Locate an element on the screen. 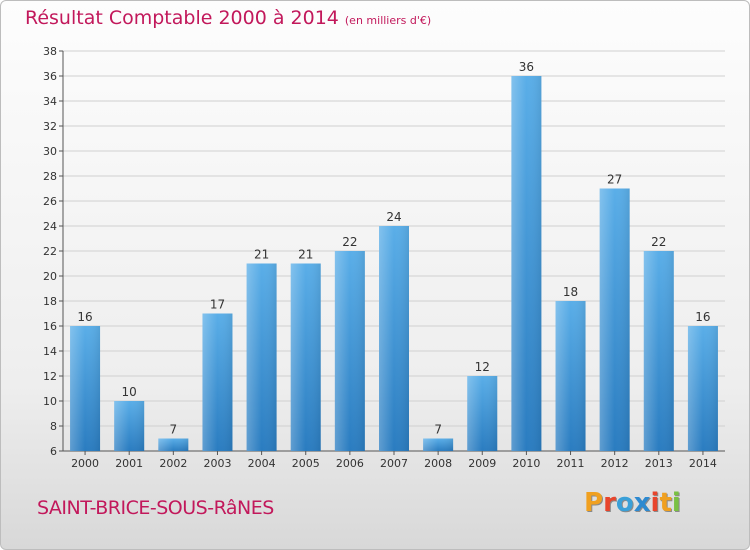 The width and height of the screenshot is (750, 550). x-tick-label-2013: 2013 is located at coordinates (659, 463).